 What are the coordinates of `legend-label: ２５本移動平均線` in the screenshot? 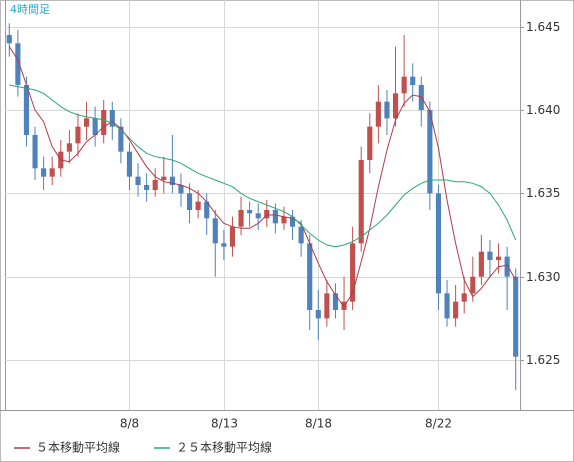 It's located at (224, 447).